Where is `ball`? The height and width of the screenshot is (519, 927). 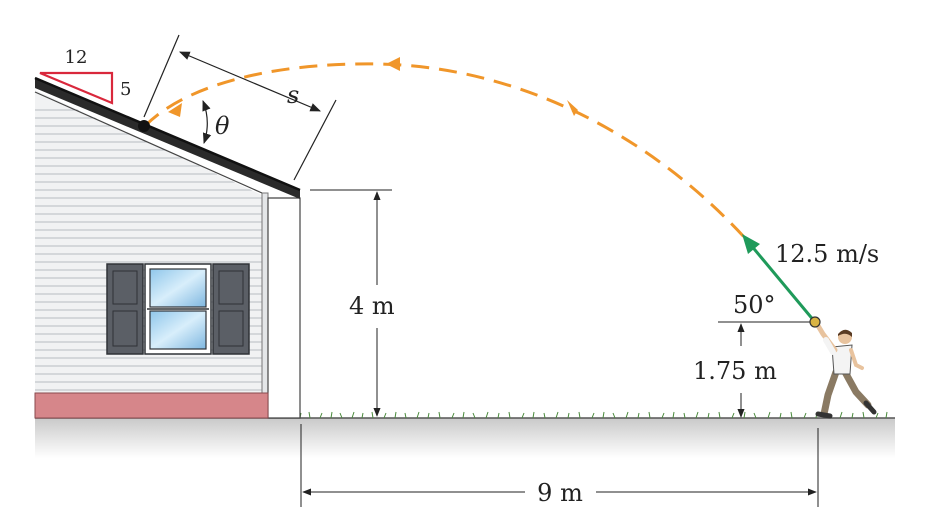 ball is located at coordinates (815, 322).